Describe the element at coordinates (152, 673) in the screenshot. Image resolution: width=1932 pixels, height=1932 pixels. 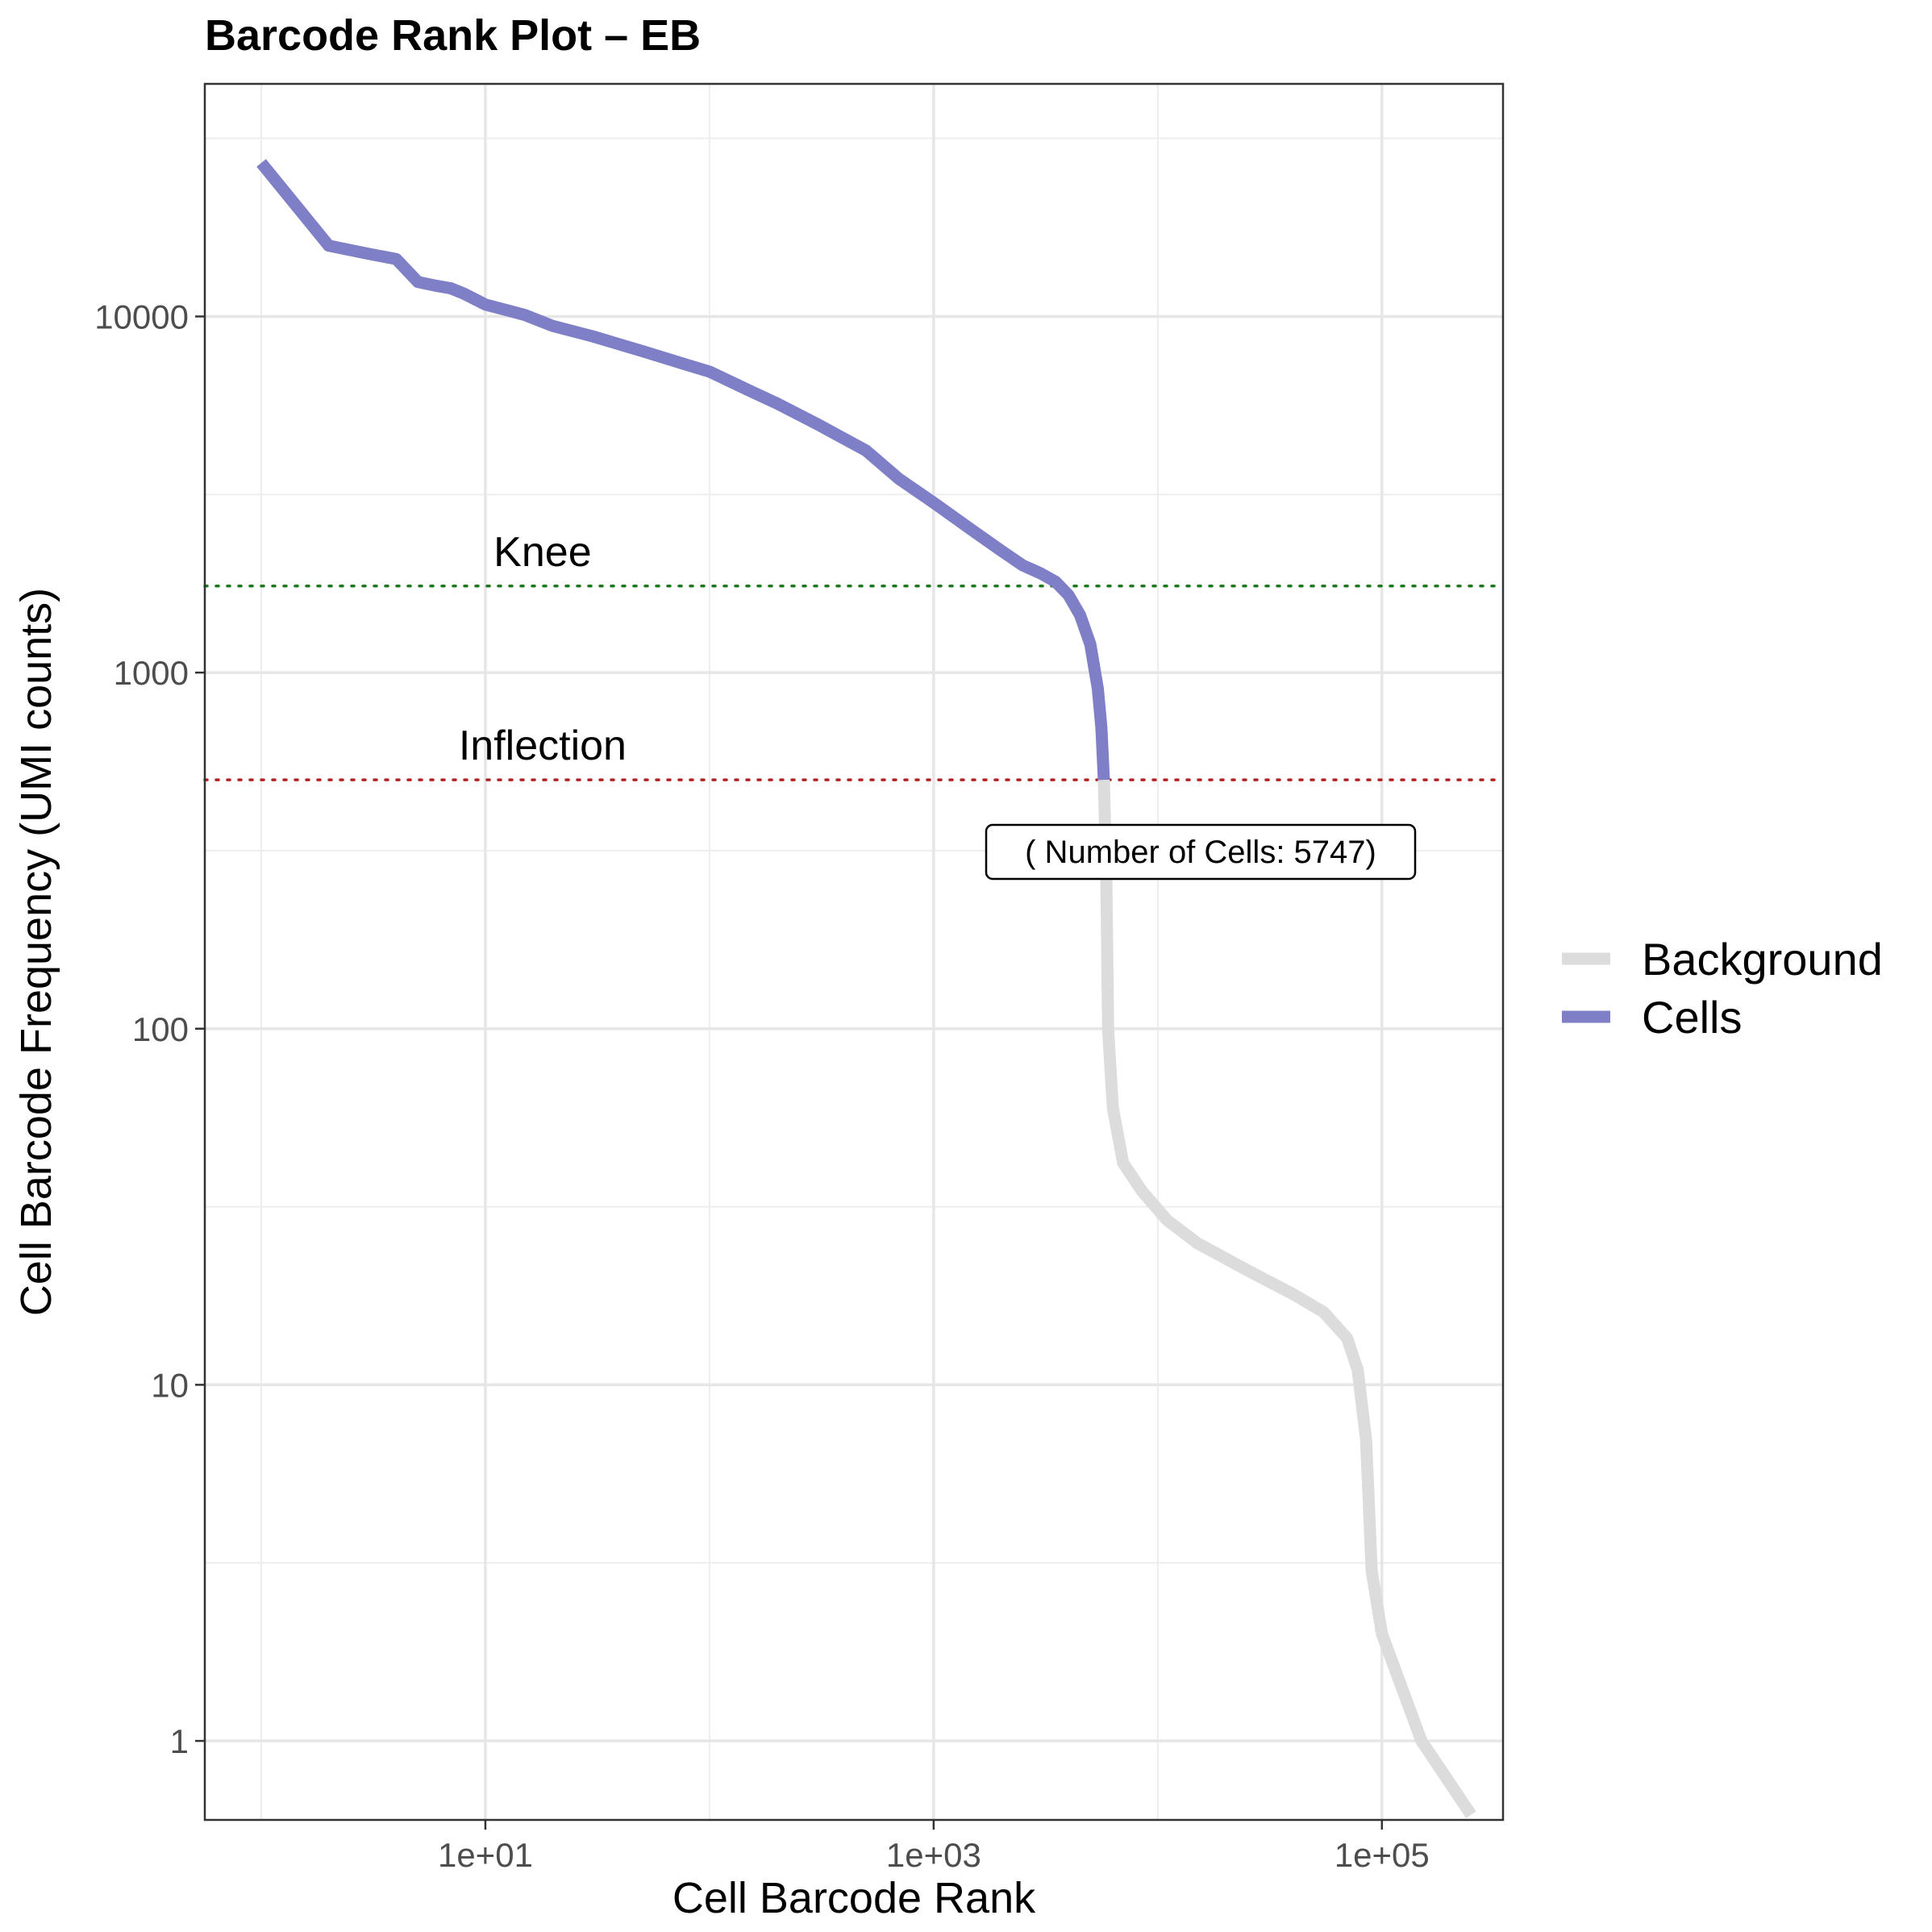
I see `y-tick-label: 1000` at that location.